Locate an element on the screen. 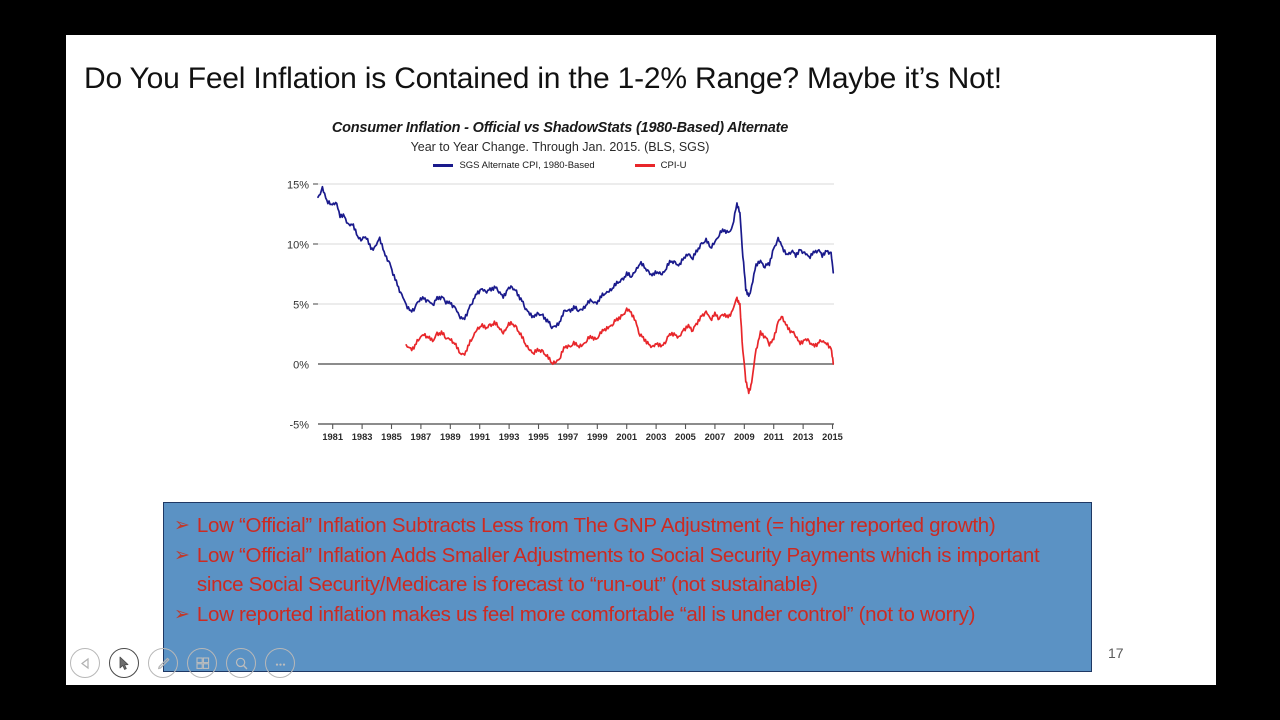 The width and height of the screenshot is (1280, 720). magnifier-icon is located at coordinates (241, 663).